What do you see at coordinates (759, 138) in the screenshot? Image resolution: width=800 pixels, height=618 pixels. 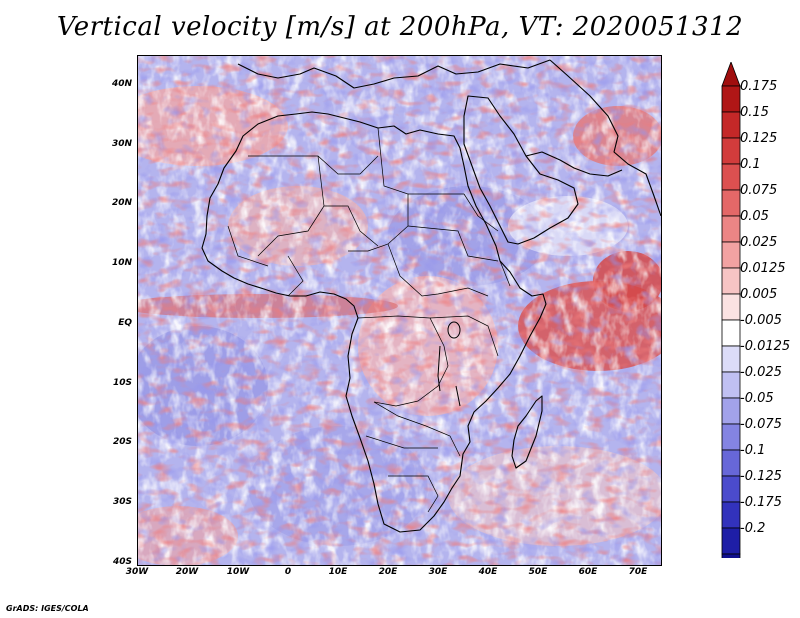 I see `colorbar-label: 0.125` at bounding box center [759, 138].